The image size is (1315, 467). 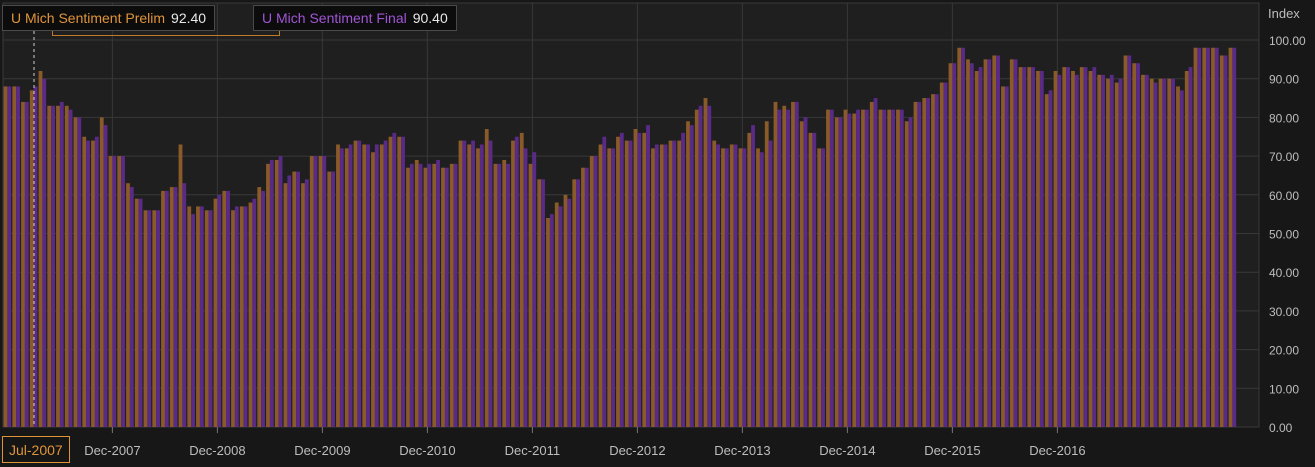 I want to click on y-tick-label: 20.00, so click(x=1284, y=351).